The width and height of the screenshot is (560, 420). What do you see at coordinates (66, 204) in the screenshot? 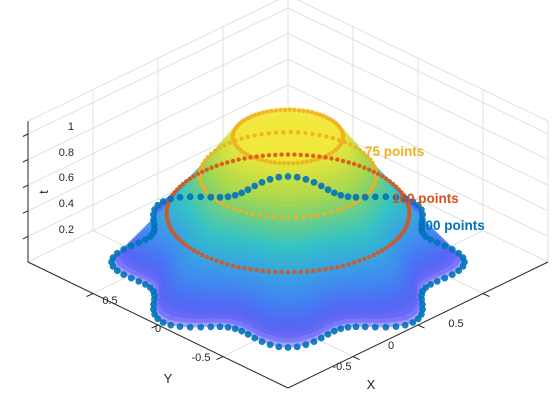
I see `z-tick-label: 0.4` at bounding box center [66, 204].